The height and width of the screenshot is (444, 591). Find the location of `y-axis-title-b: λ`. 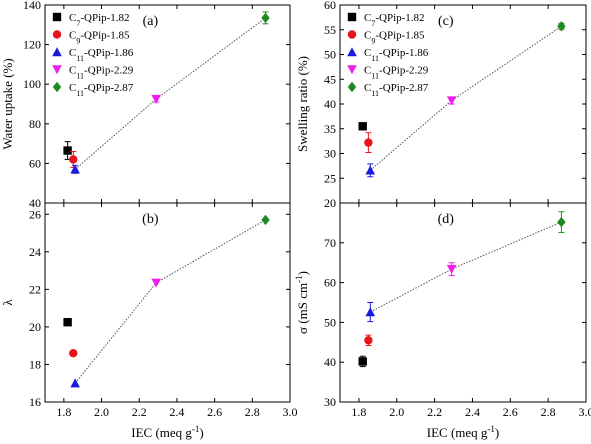

y-axis-title-b: λ is located at coordinates (7, 302).